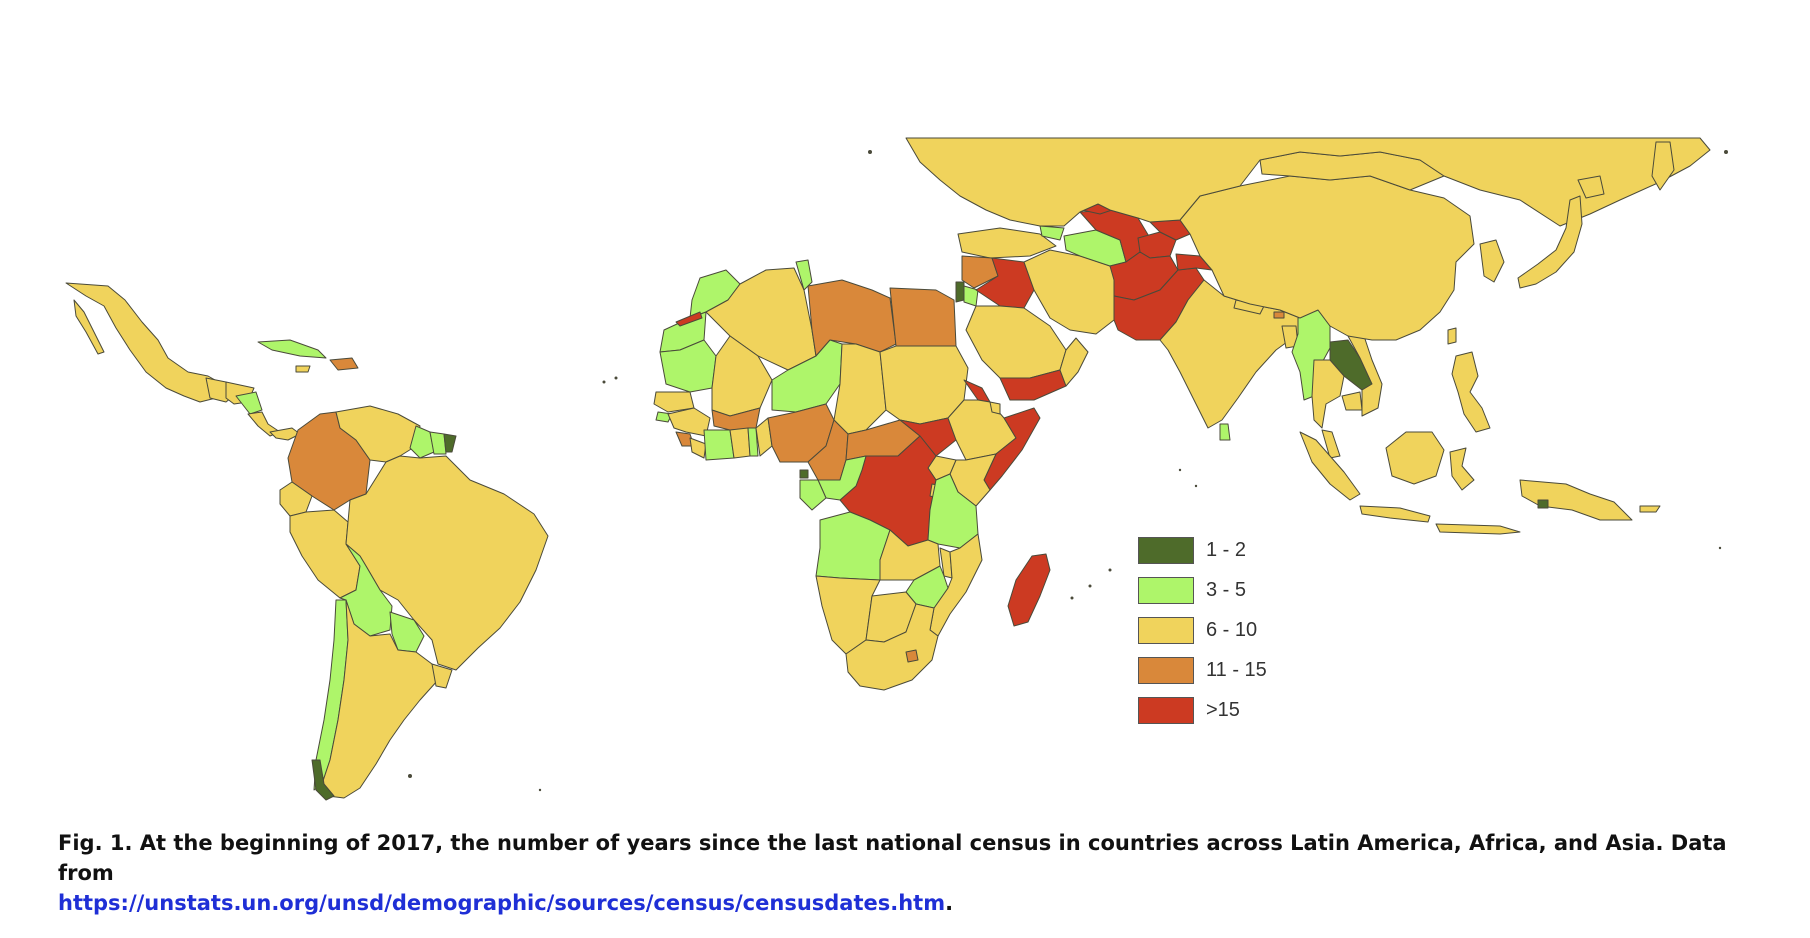 The image size is (1810, 938). What do you see at coordinates (977, 391) in the screenshot?
I see `region-eritrea` at bounding box center [977, 391].